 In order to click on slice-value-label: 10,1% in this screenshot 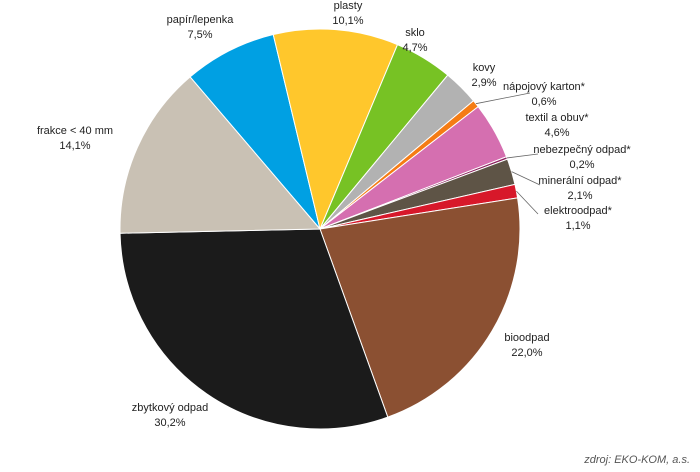, I will do `click(347, 21)`.